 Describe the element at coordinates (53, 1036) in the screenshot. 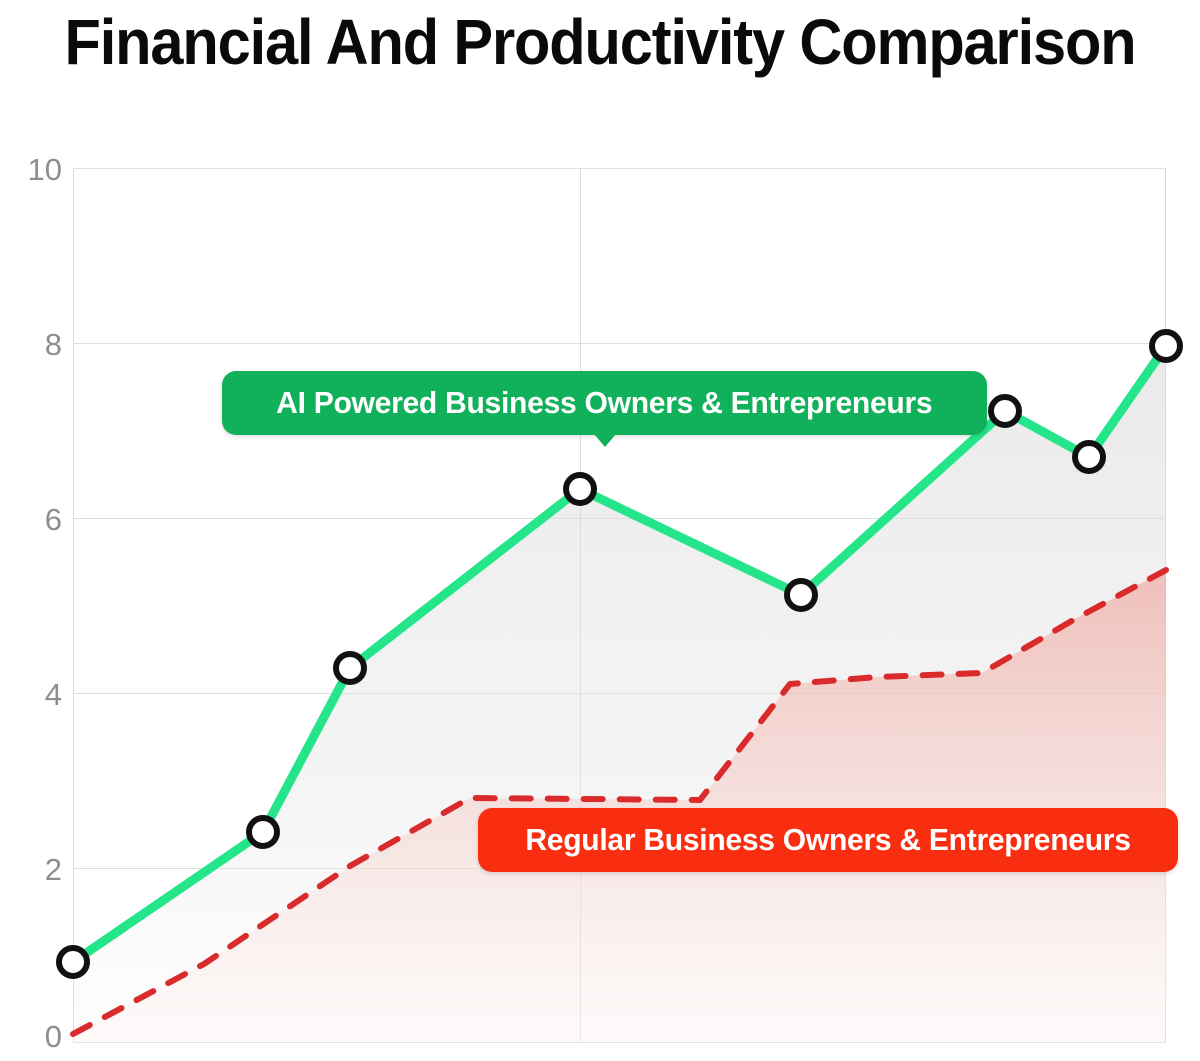

I see `y-tick-0: 0` at that location.